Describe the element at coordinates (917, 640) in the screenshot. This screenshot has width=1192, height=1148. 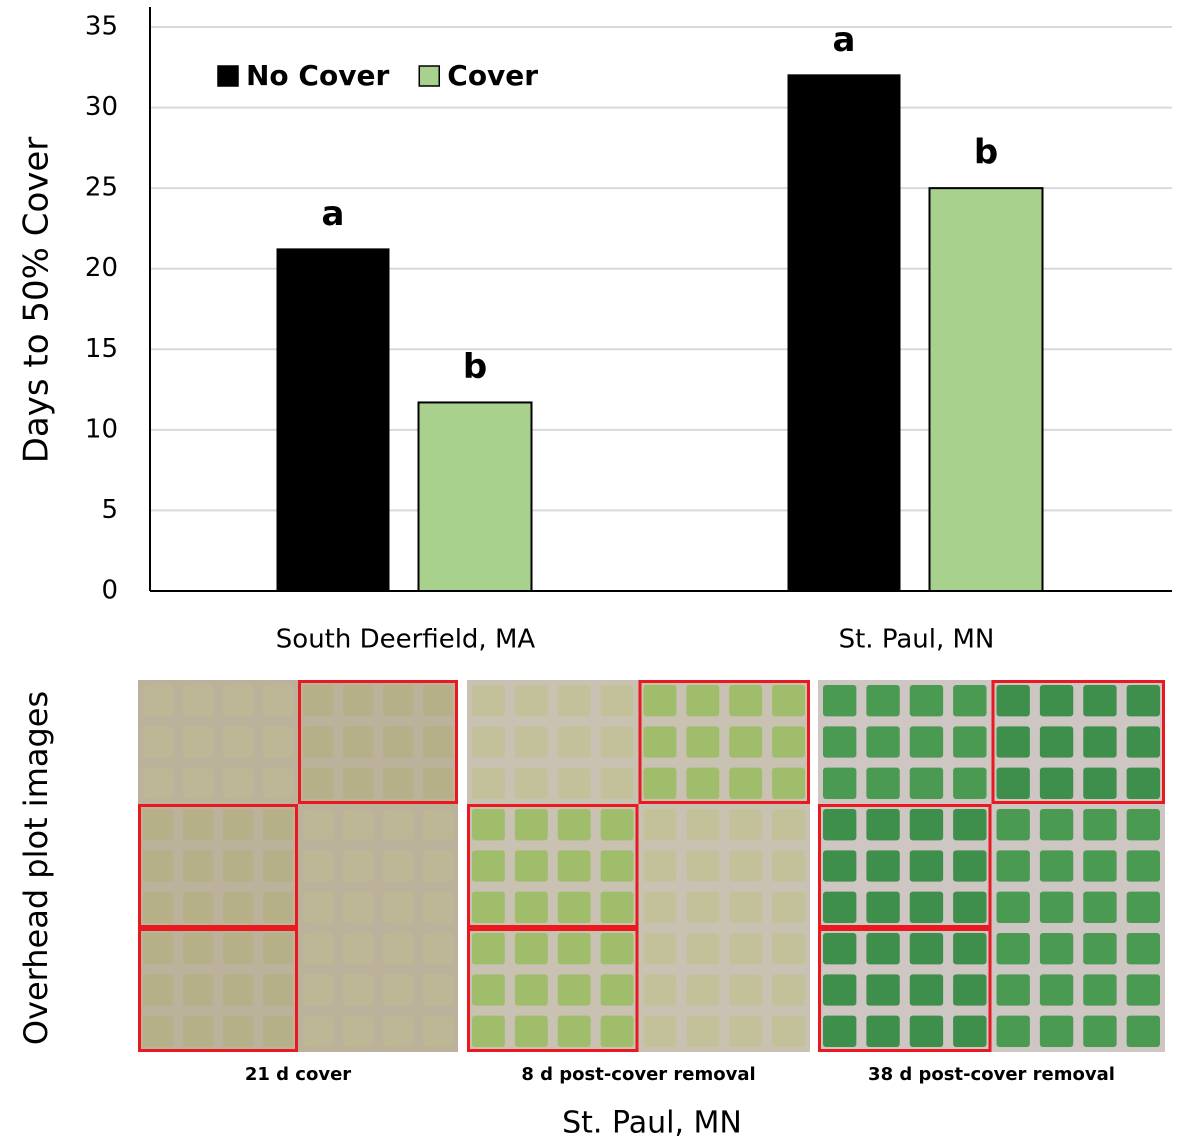
I see `x-tick-label: St. Paul, MN` at that location.